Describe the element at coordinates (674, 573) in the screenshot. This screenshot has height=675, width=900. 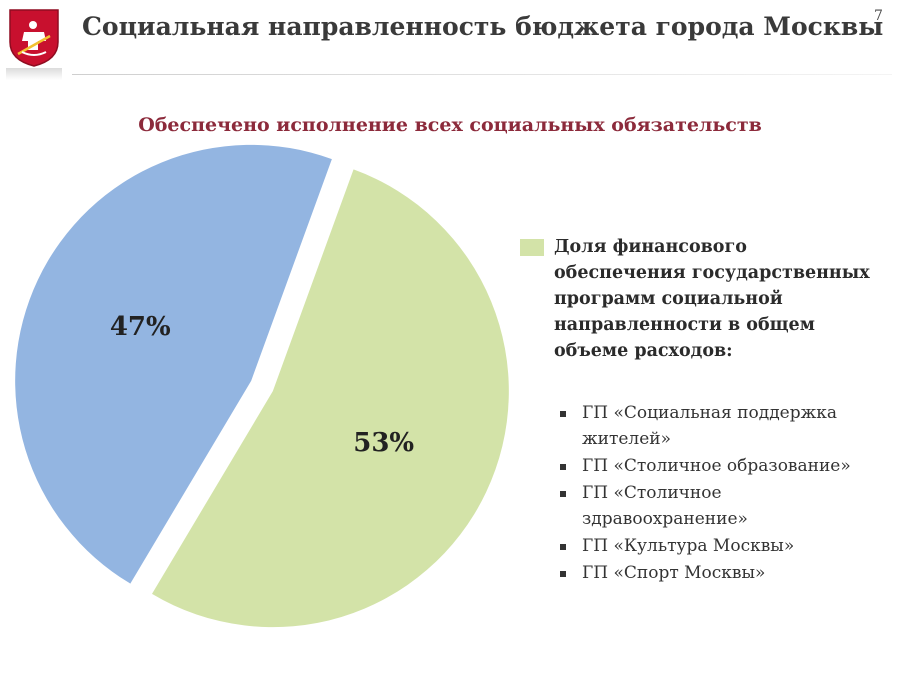
I see `program-label: ГП «Спорт Москвы»` at that location.